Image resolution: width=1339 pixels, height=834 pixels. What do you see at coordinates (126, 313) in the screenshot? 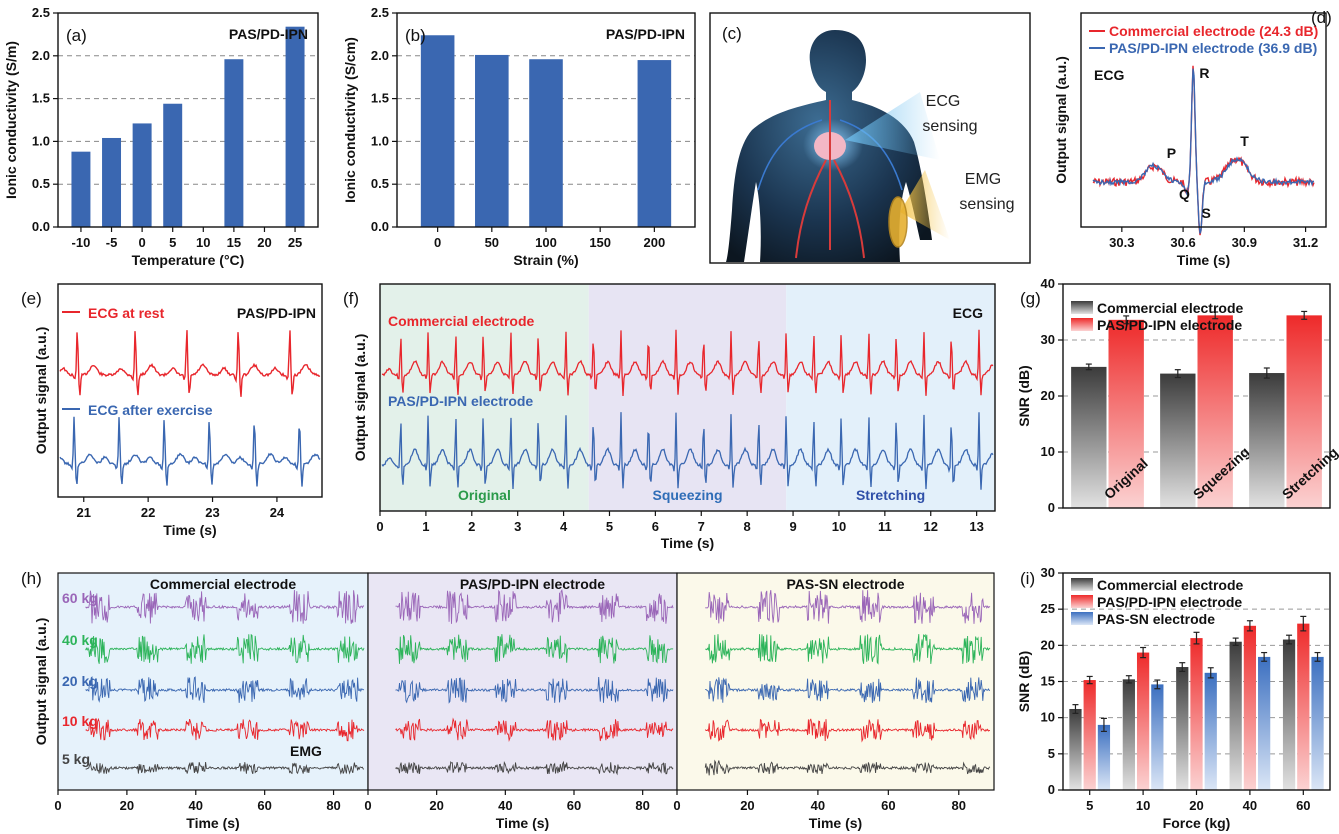
I see `legend-entry: ECG at rest` at bounding box center [126, 313].